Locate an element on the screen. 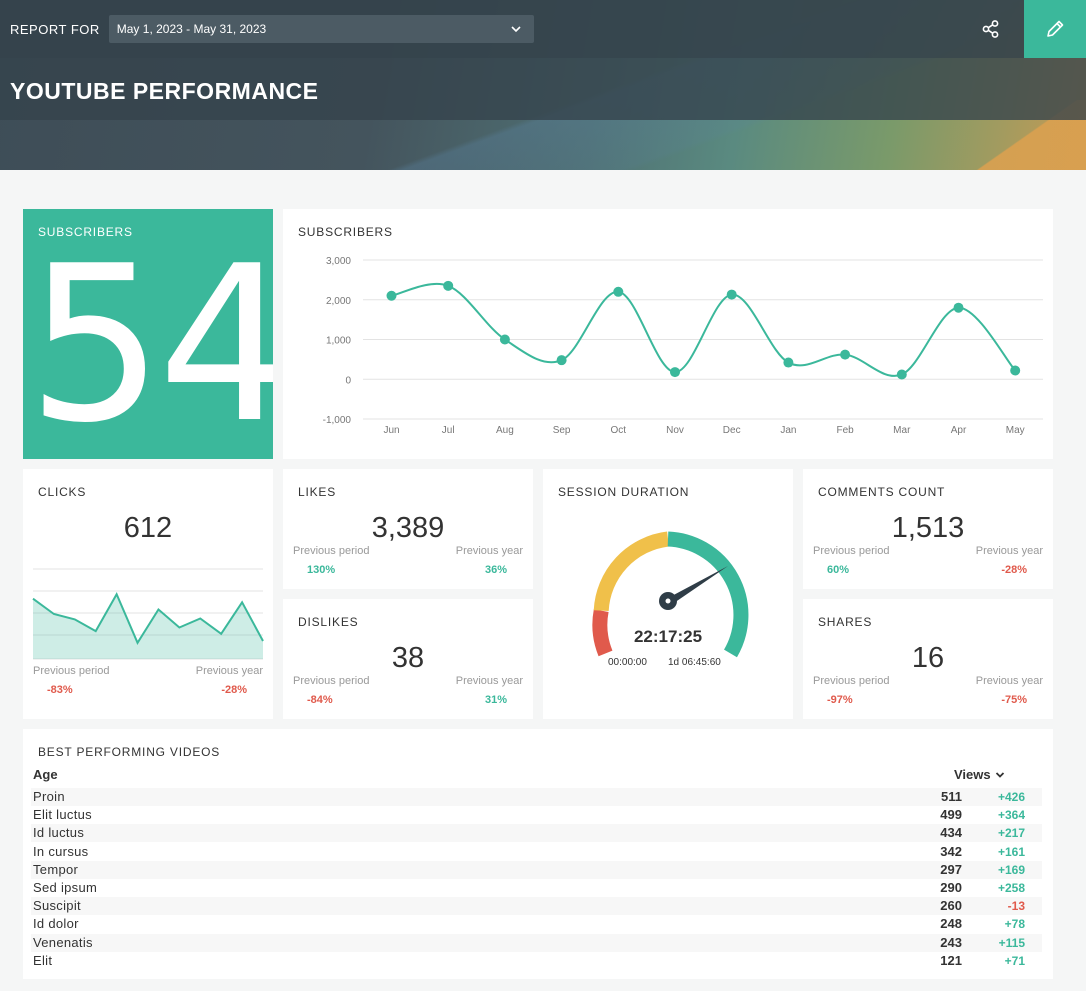 The width and height of the screenshot is (1086, 991). x-tick-label: Mar is located at coordinates (902, 430).